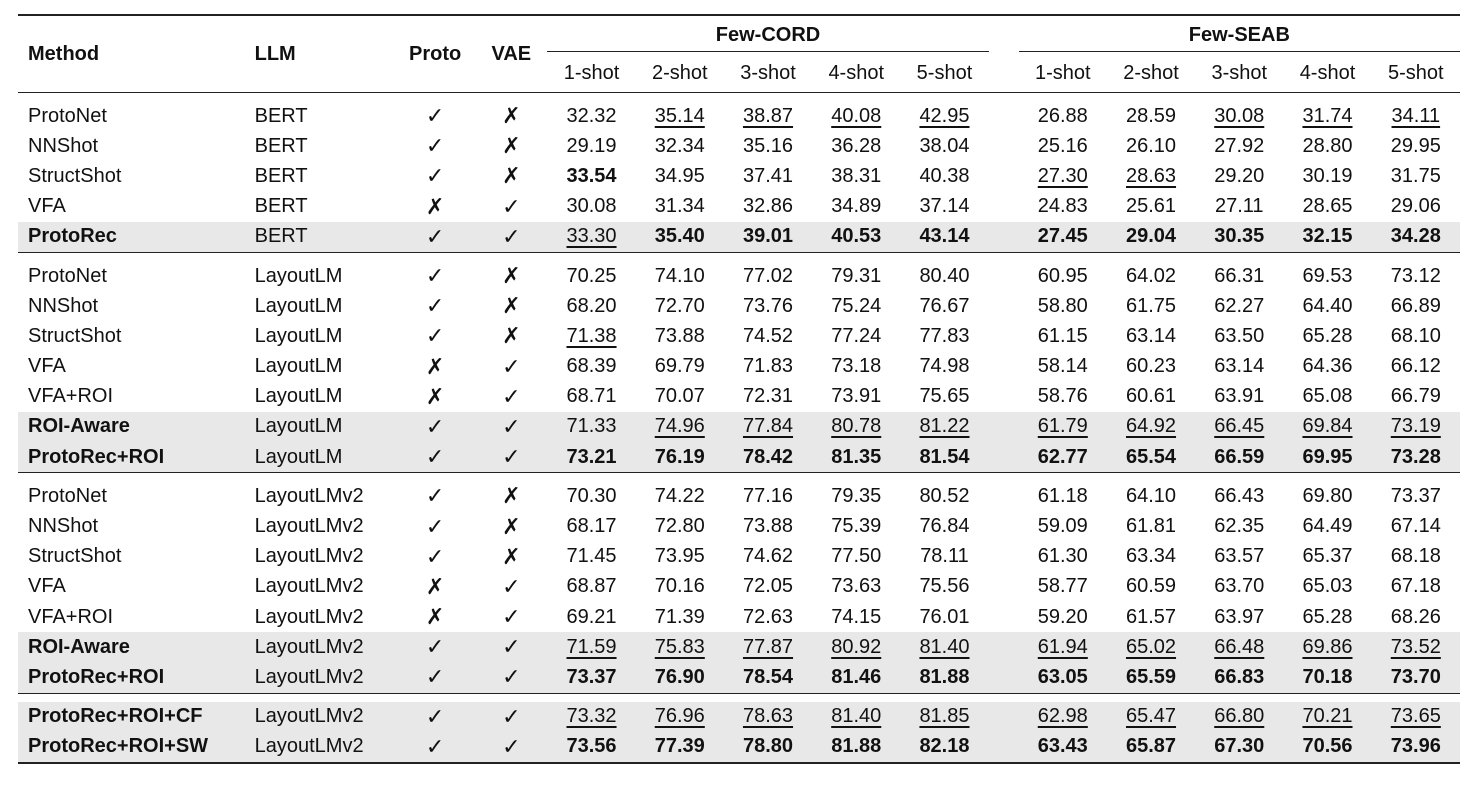 Image resolution: width=1474 pixels, height=800 pixels. I want to click on few-seab-score: 65.54, so click(1151, 456).